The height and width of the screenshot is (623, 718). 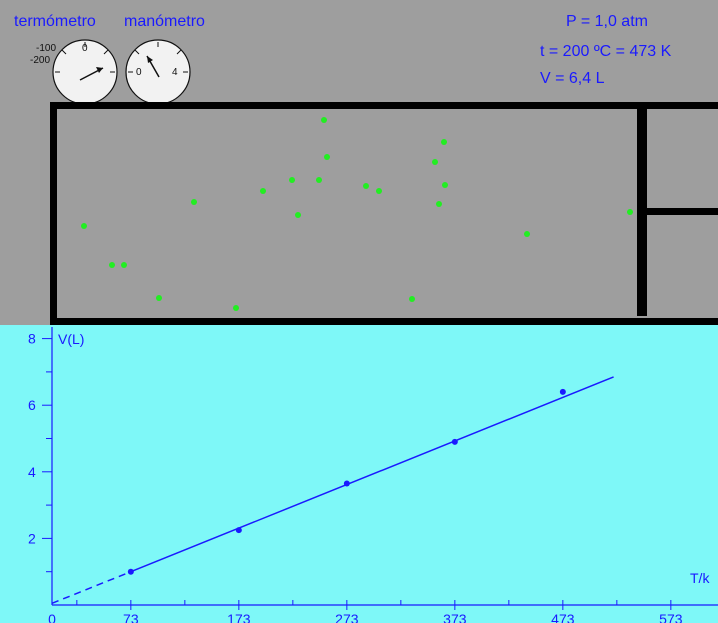 I want to click on x-tick-label: 173, so click(x=239, y=617).